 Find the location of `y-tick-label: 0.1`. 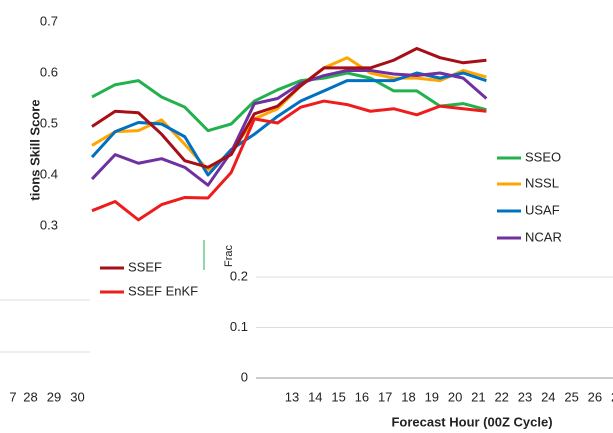

y-tick-label: 0.1 is located at coordinates (239, 326).